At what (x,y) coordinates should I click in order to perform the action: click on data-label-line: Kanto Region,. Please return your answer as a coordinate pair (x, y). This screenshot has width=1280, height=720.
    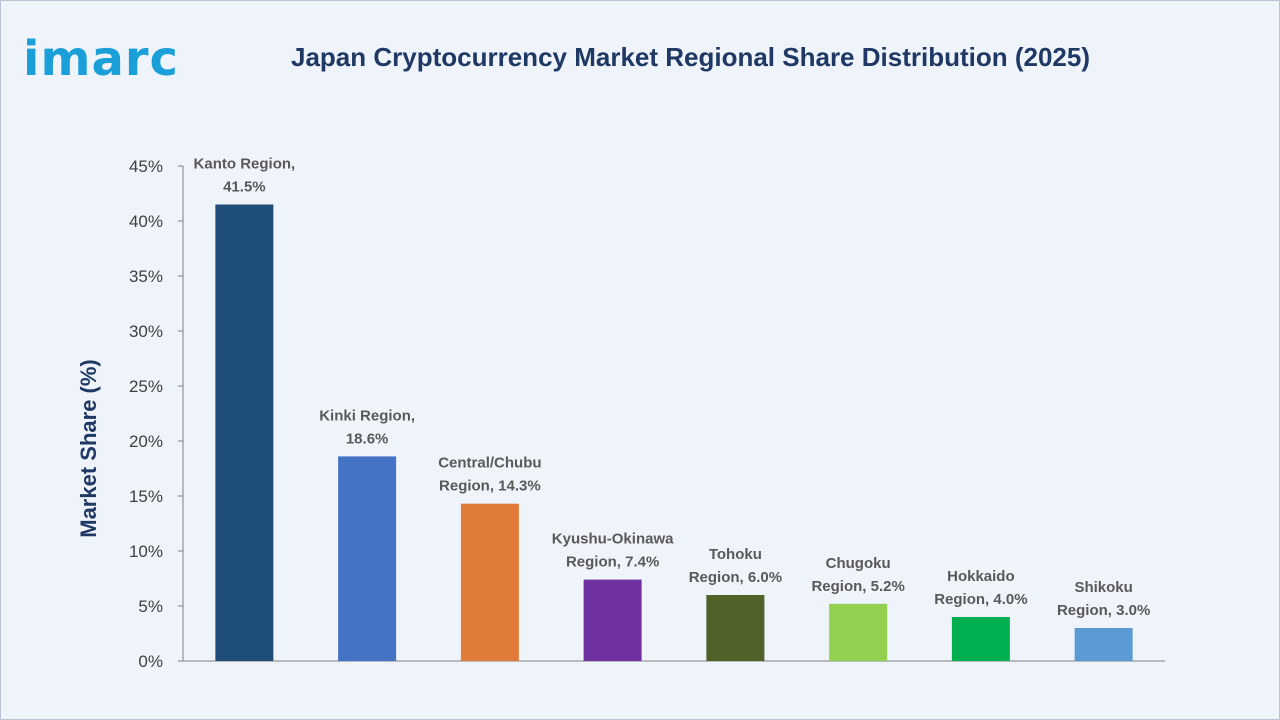
    Looking at the image, I should click on (245, 164).